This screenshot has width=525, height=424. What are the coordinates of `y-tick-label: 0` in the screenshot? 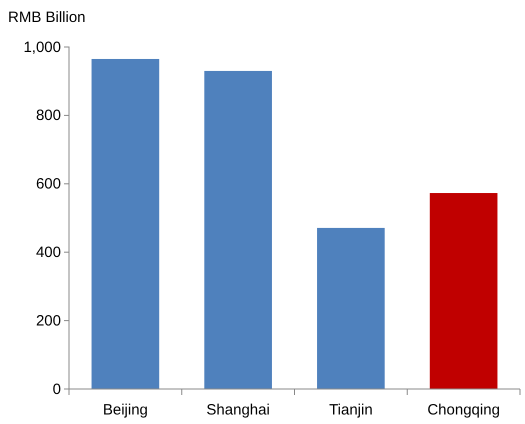 It's located at (56, 389).